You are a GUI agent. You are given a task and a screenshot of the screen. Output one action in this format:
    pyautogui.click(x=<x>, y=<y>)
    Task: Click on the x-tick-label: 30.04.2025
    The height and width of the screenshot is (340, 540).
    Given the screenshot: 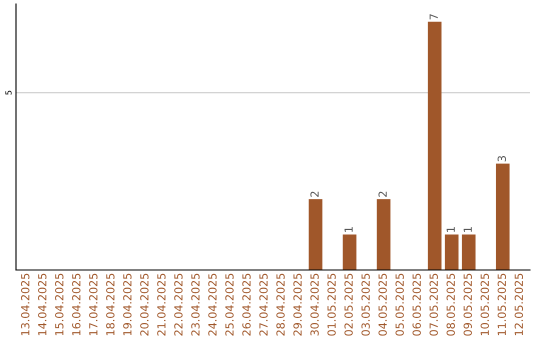 What is the action you would take?
    pyautogui.click(x=314, y=305)
    